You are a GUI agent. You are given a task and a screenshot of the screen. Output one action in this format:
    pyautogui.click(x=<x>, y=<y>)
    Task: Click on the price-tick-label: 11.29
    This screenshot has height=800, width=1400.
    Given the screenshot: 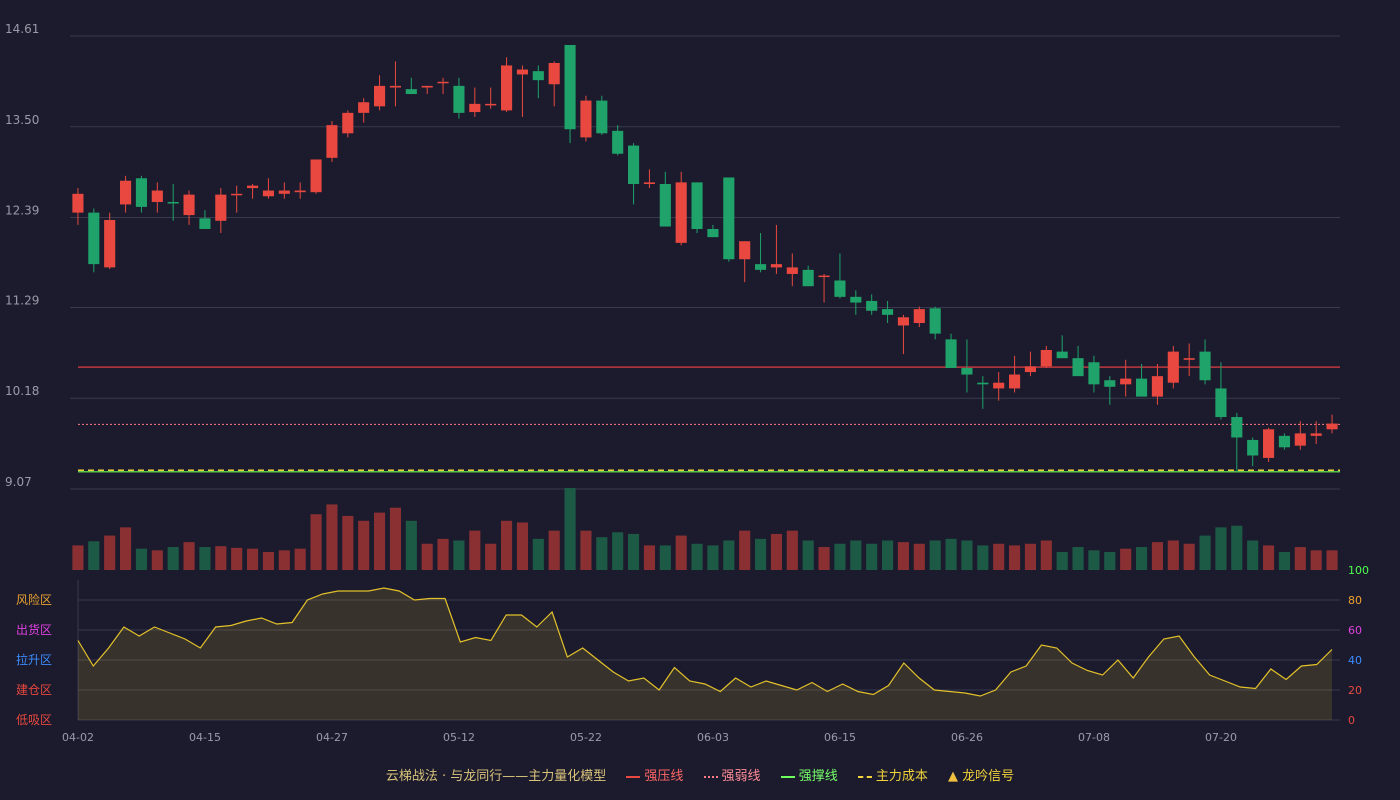 What is the action you would take?
    pyautogui.click(x=22, y=300)
    